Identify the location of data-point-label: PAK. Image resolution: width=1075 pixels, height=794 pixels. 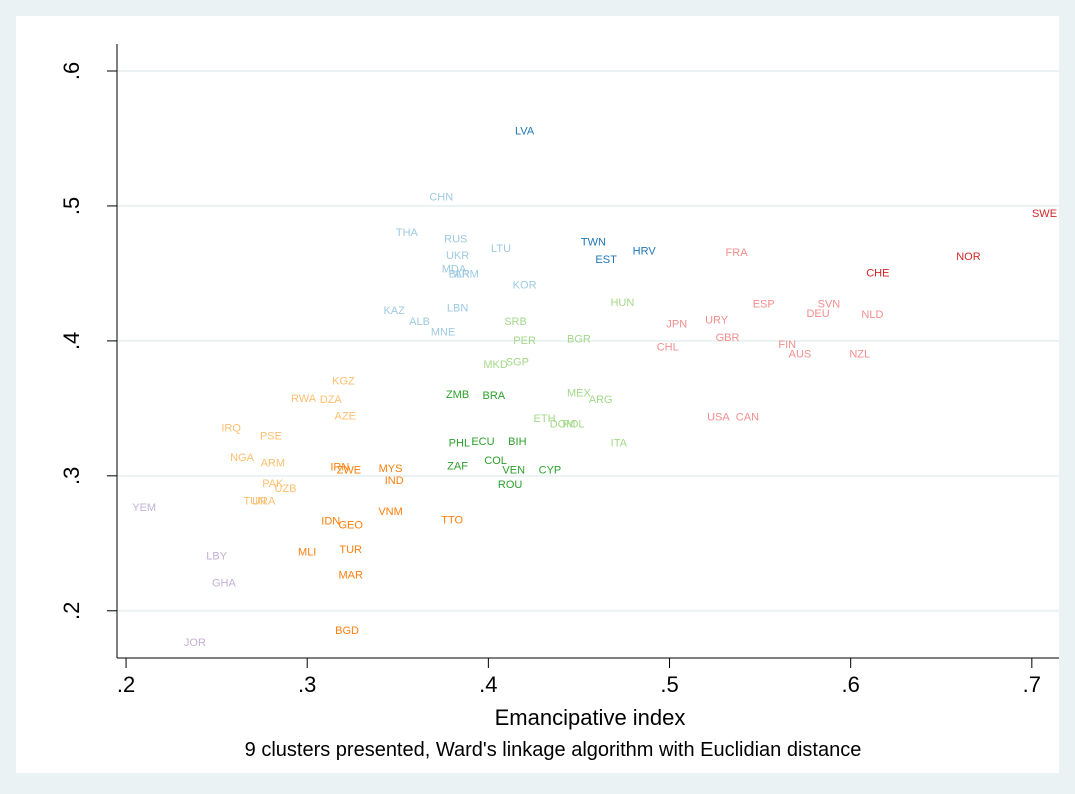
(273, 484).